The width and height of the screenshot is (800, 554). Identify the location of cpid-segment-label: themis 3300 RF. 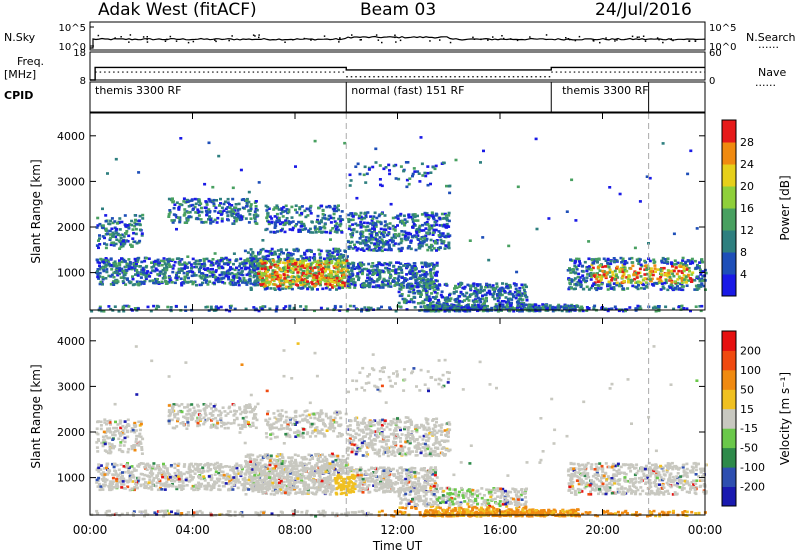
(605, 90).